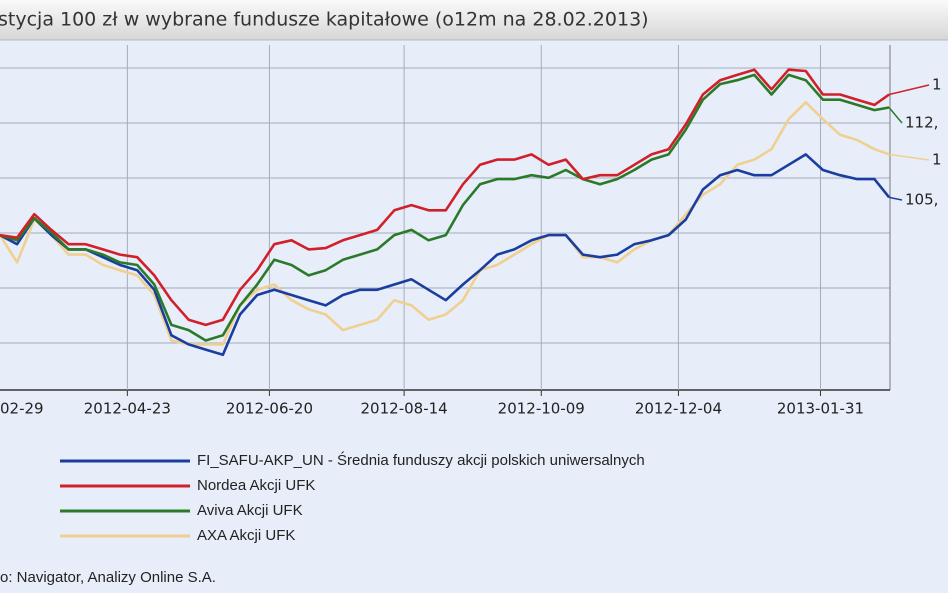 This screenshot has width=948, height=593. I want to click on x-tick-label: 2012-06-20, so click(269, 409).